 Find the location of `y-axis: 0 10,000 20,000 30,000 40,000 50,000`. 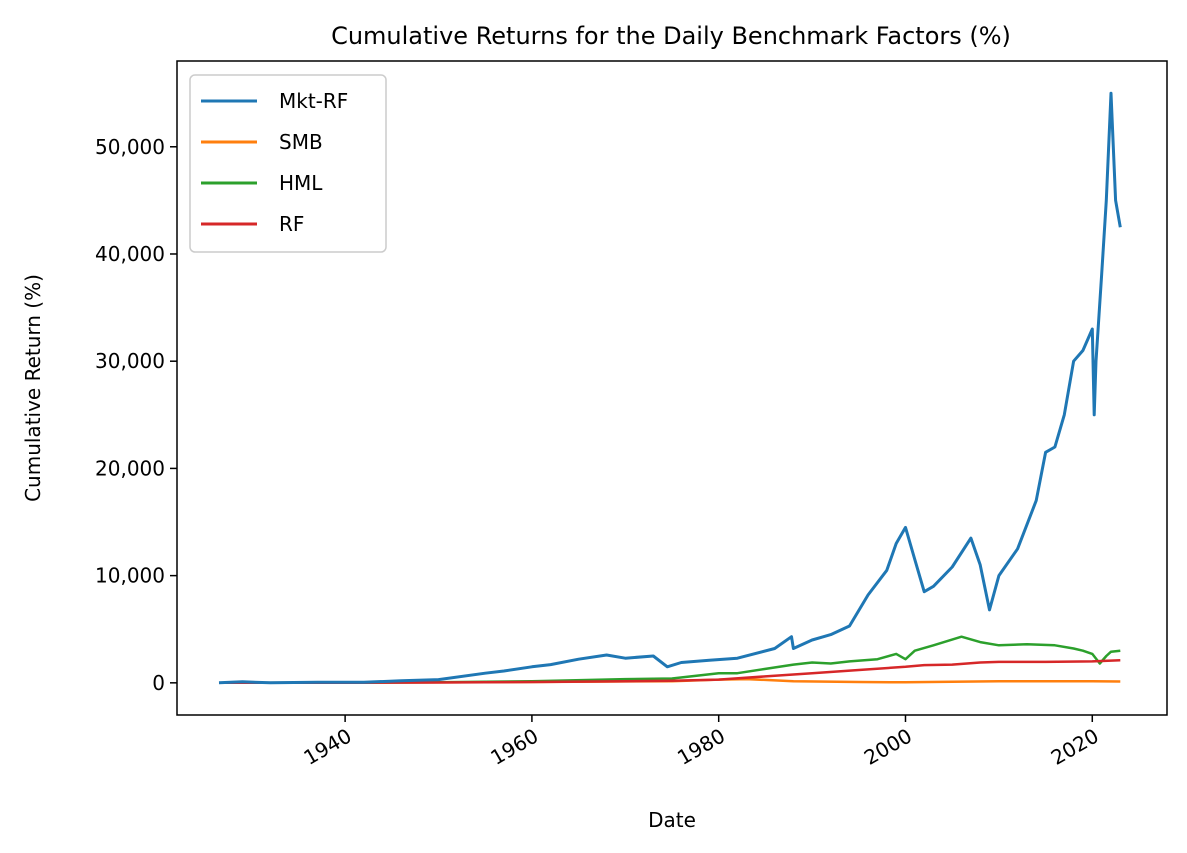

y-axis: 0 10,000 20,000 30,000 40,000 50,000 is located at coordinates (136, 415).